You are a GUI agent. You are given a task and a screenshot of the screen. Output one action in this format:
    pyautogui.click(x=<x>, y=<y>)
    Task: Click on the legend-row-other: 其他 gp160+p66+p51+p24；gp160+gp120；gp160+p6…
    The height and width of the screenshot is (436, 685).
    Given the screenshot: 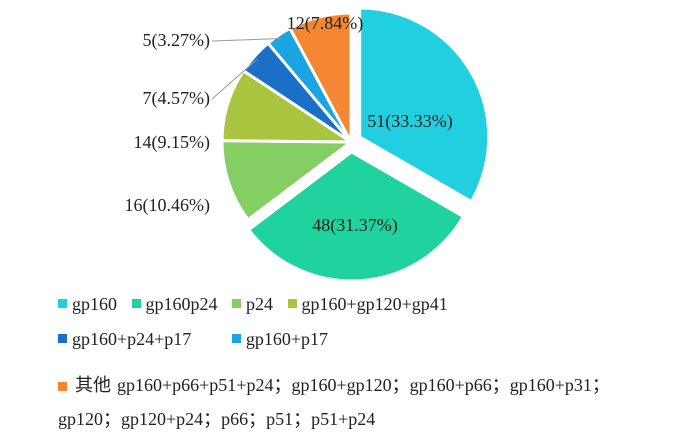 What is the action you would take?
    pyautogui.click(x=358, y=402)
    